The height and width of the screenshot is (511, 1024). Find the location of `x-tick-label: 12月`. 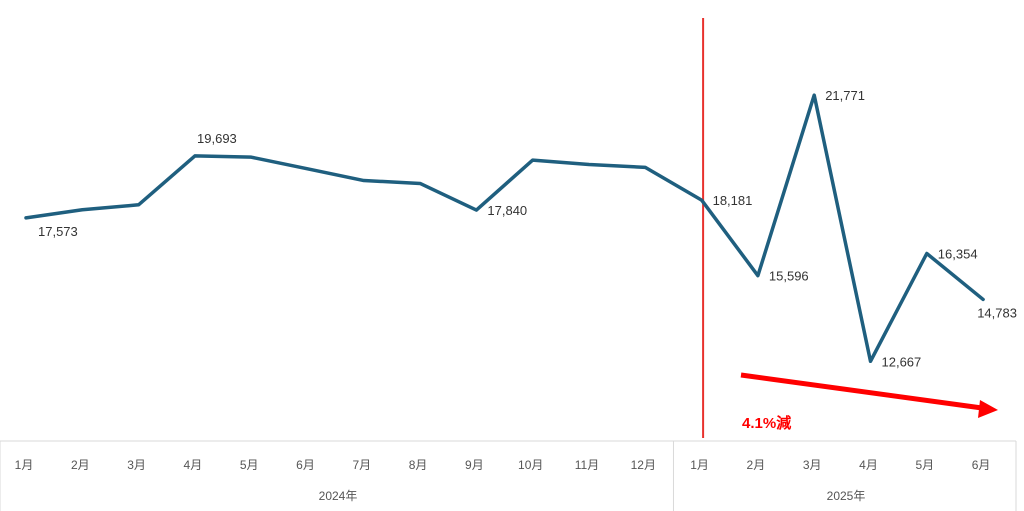

x-tick-label: 12月 is located at coordinates (643, 465).